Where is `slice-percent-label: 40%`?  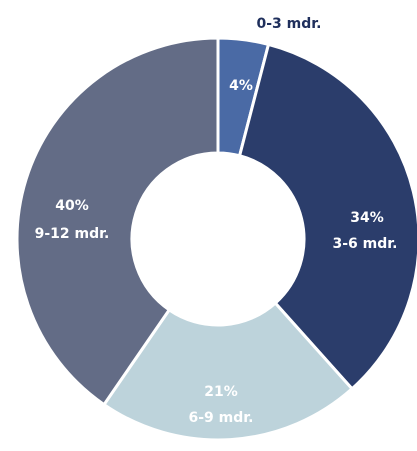 slice-percent-label: 40% is located at coordinates (72, 206).